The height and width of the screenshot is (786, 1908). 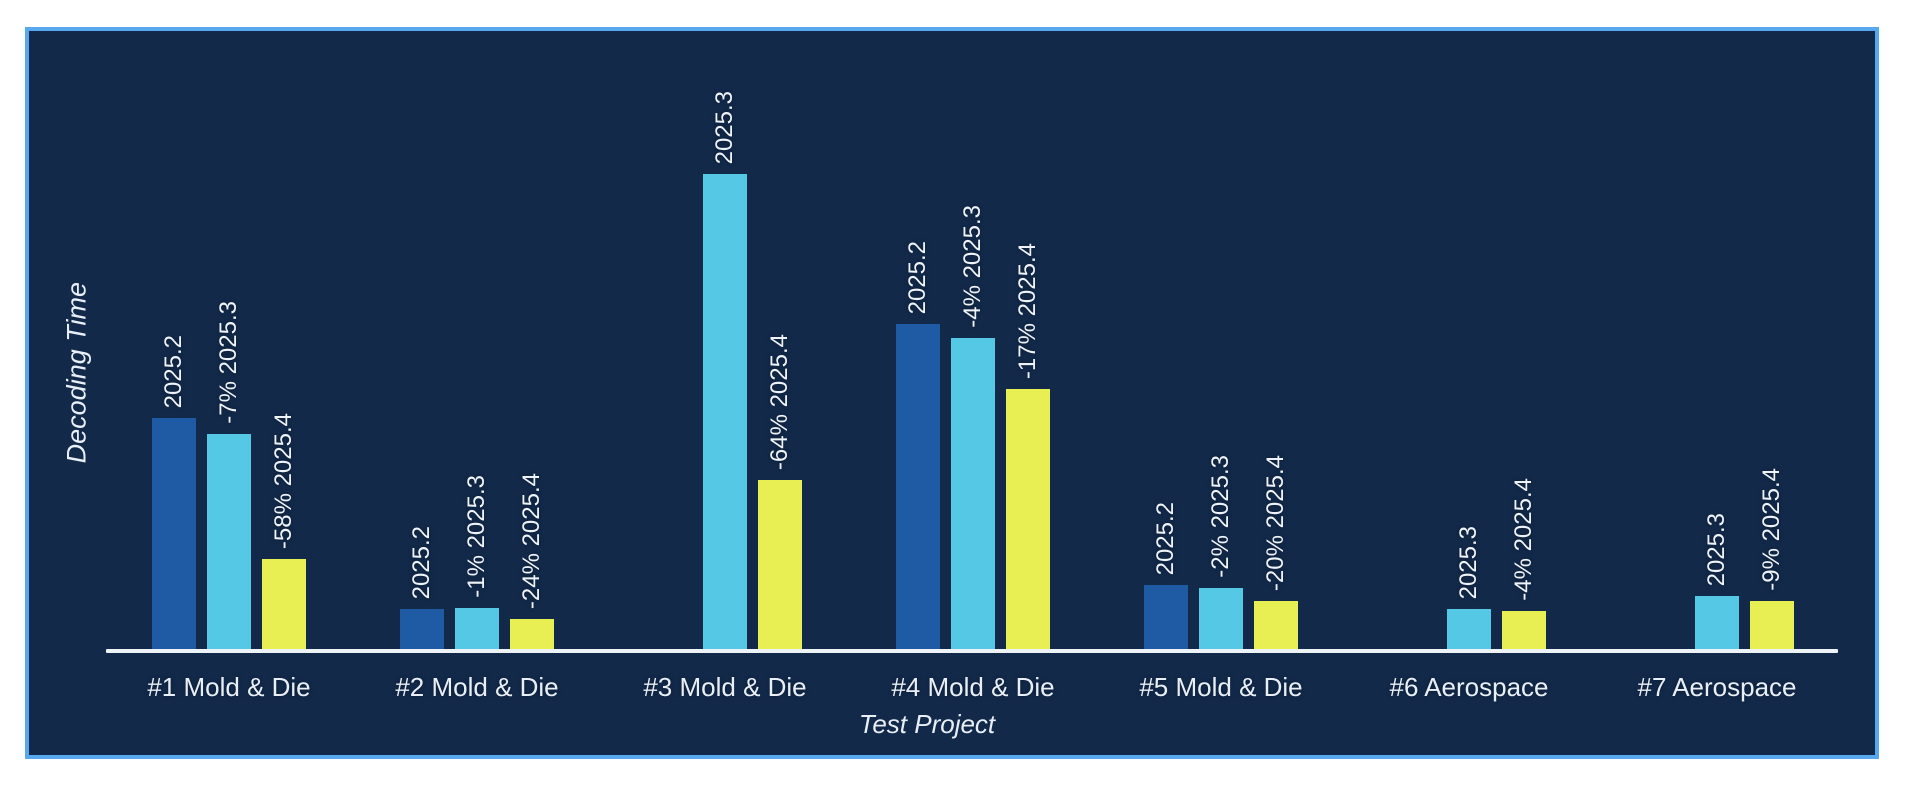 I want to click on x-axis-line, so click(x=972, y=651).